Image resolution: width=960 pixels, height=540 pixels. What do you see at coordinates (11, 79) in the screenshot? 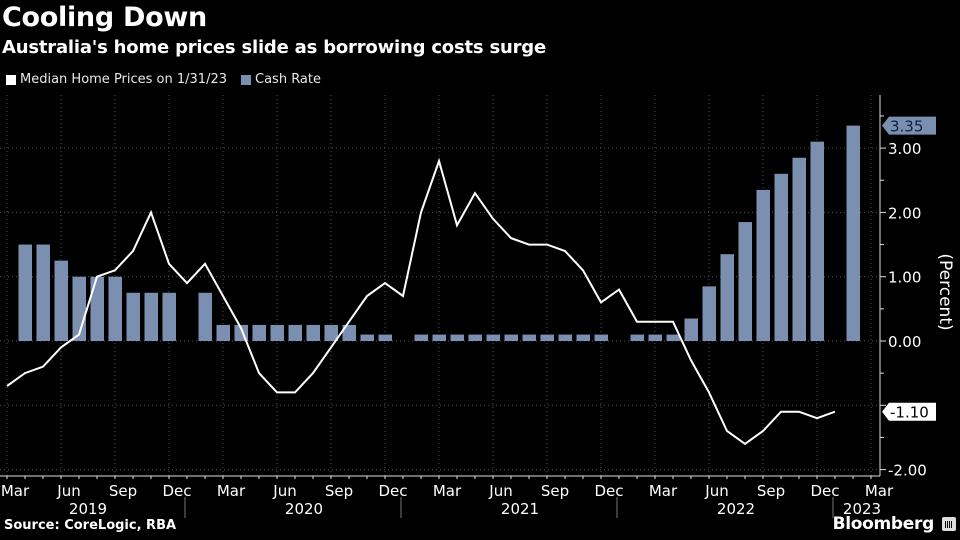
I see `legend-swatch-home-prices` at bounding box center [11, 79].